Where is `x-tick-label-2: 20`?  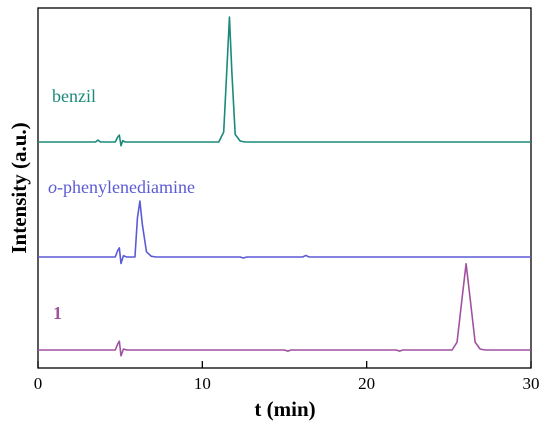 x-tick-label-2: 20 is located at coordinates (366, 383).